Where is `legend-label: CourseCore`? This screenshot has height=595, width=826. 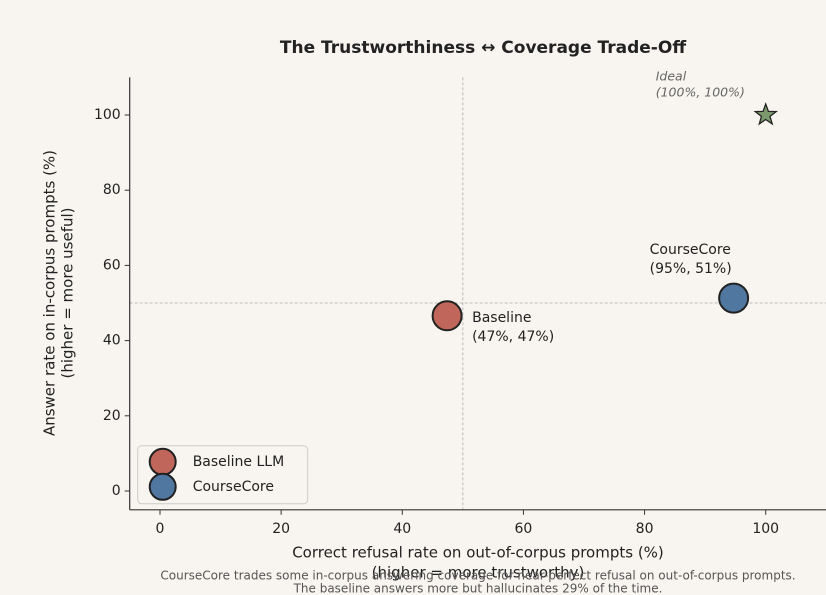 legend-label: CourseCore is located at coordinates (233, 487).